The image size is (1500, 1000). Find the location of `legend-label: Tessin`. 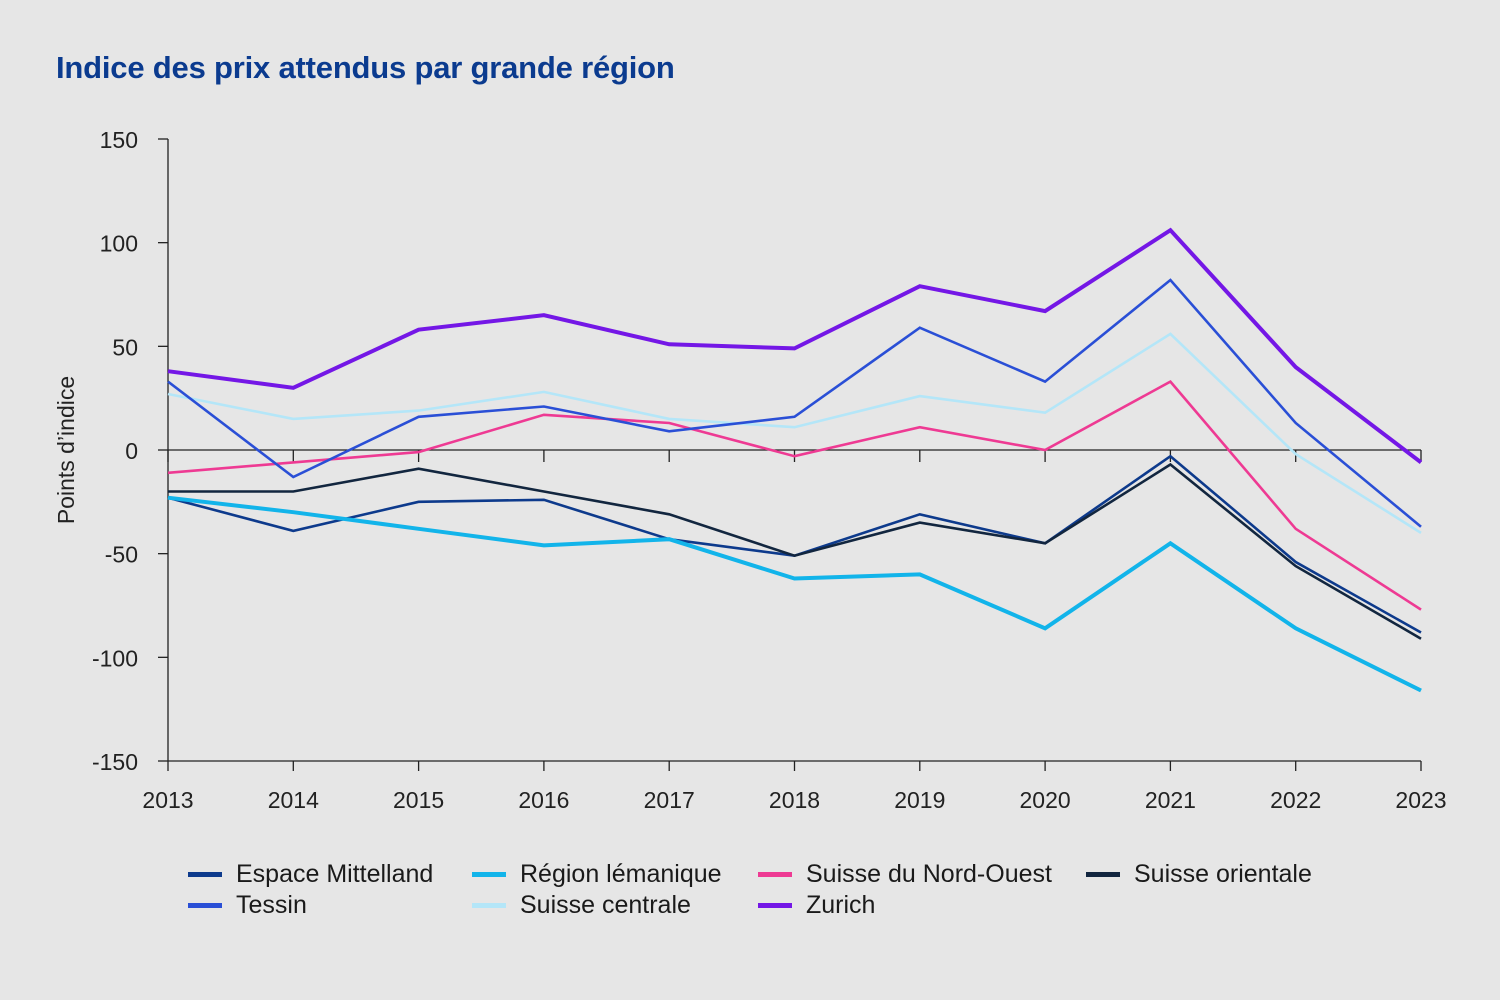

legend-label: Tessin is located at coordinates (271, 905).